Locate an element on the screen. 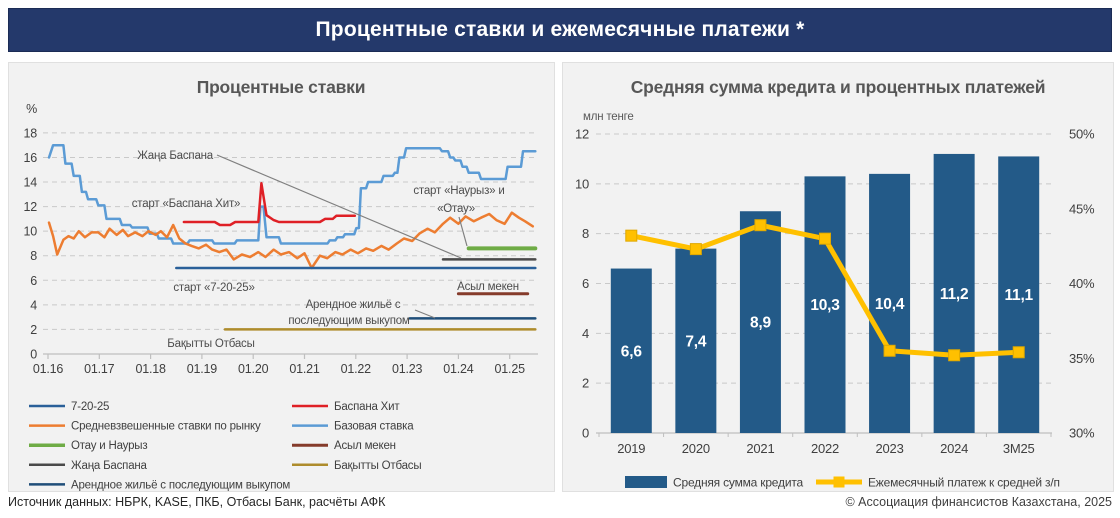 Image resolution: width=1120 pixels, height=518 pixels. bar-value-label: 6,6 is located at coordinates (632, 351).